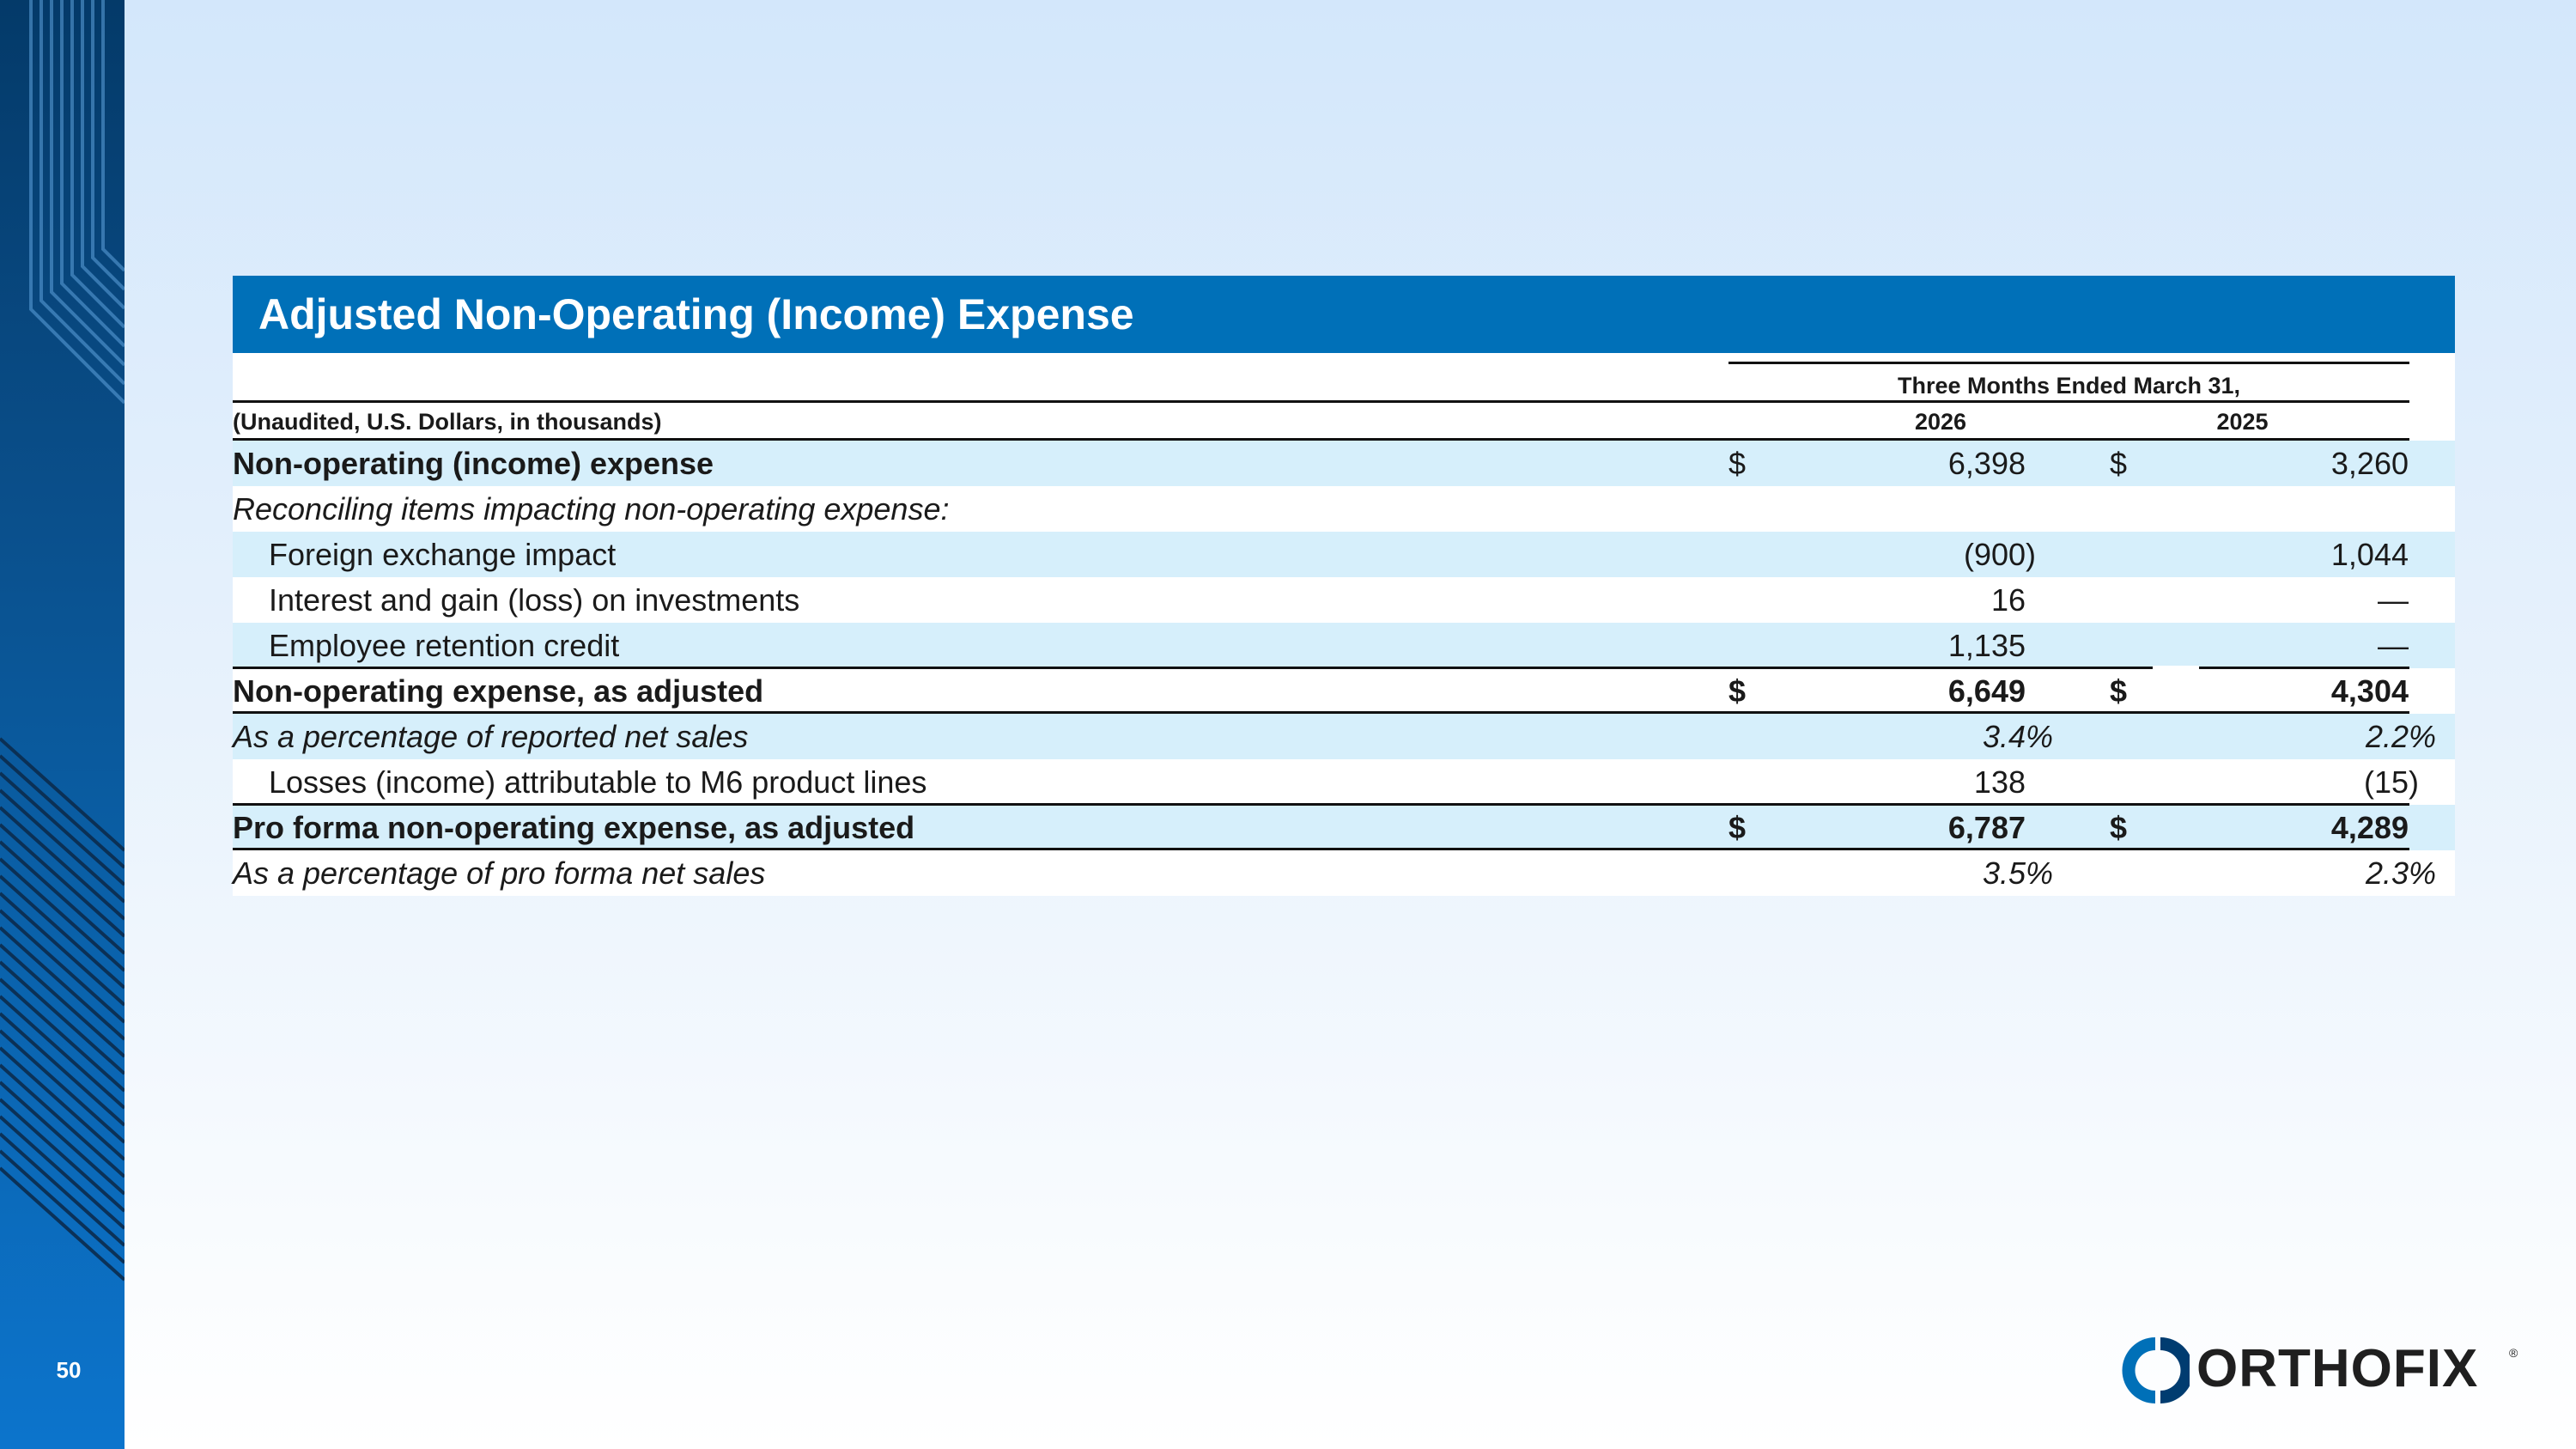  I want to click on registered-mark: ®, so click(2514, 1353).